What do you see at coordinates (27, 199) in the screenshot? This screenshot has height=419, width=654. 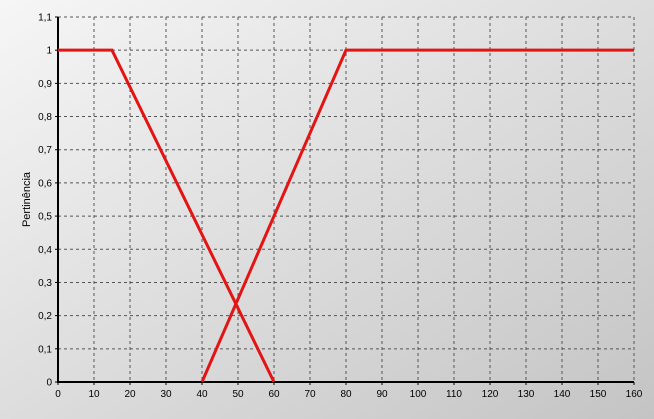 I see `y-axis-title: Pertinência` at bounding box center [27, 199].